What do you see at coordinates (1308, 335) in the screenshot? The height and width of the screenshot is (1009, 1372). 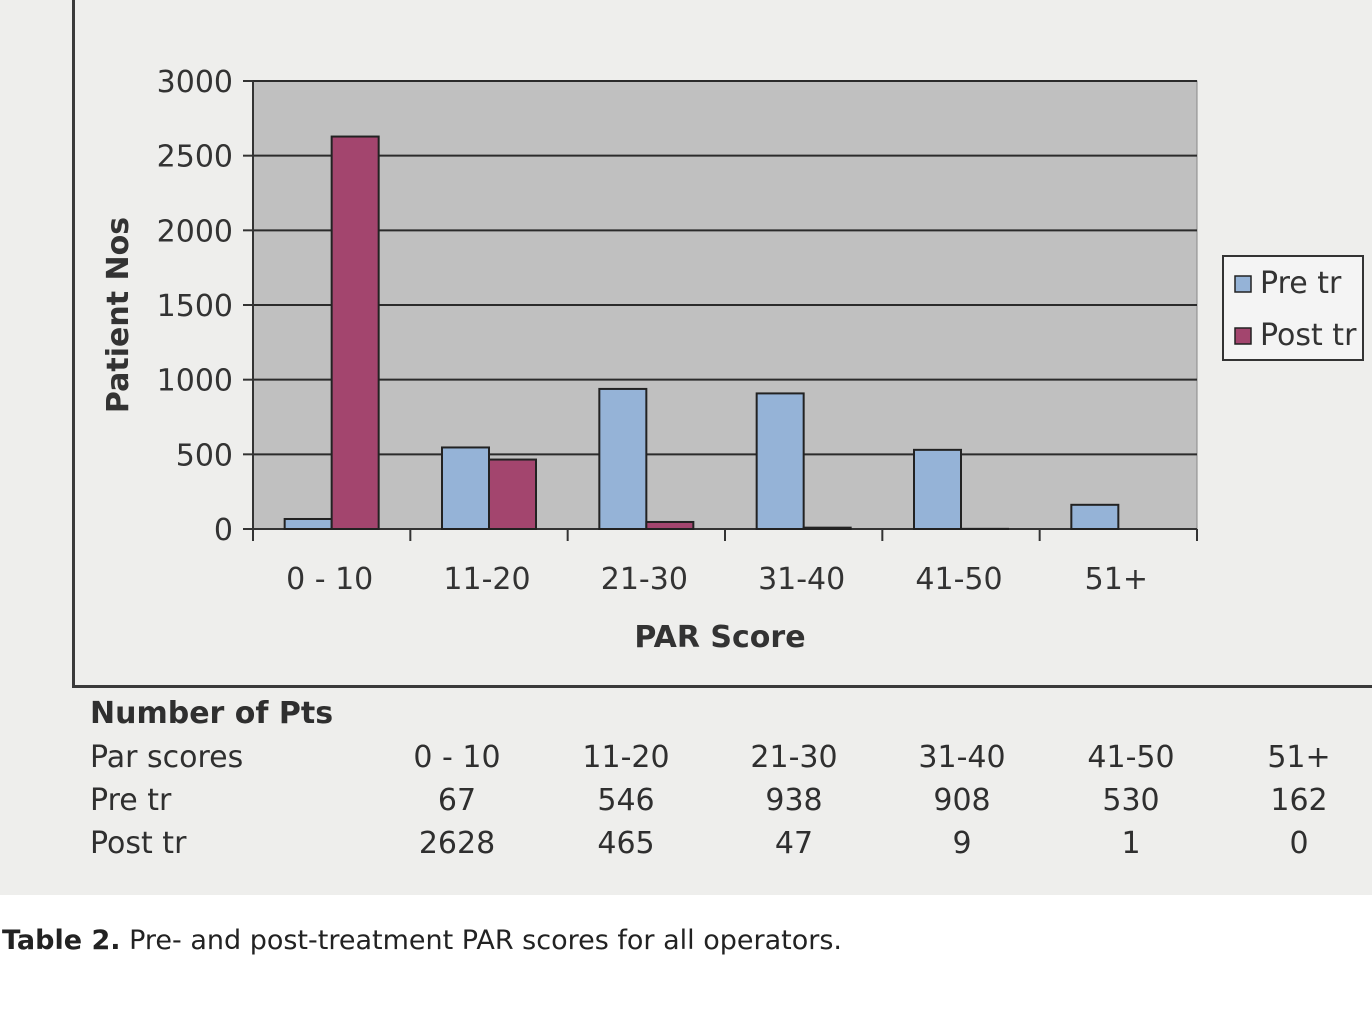 I see `legend-label: Post tr` at bounding box center [1308, 335].